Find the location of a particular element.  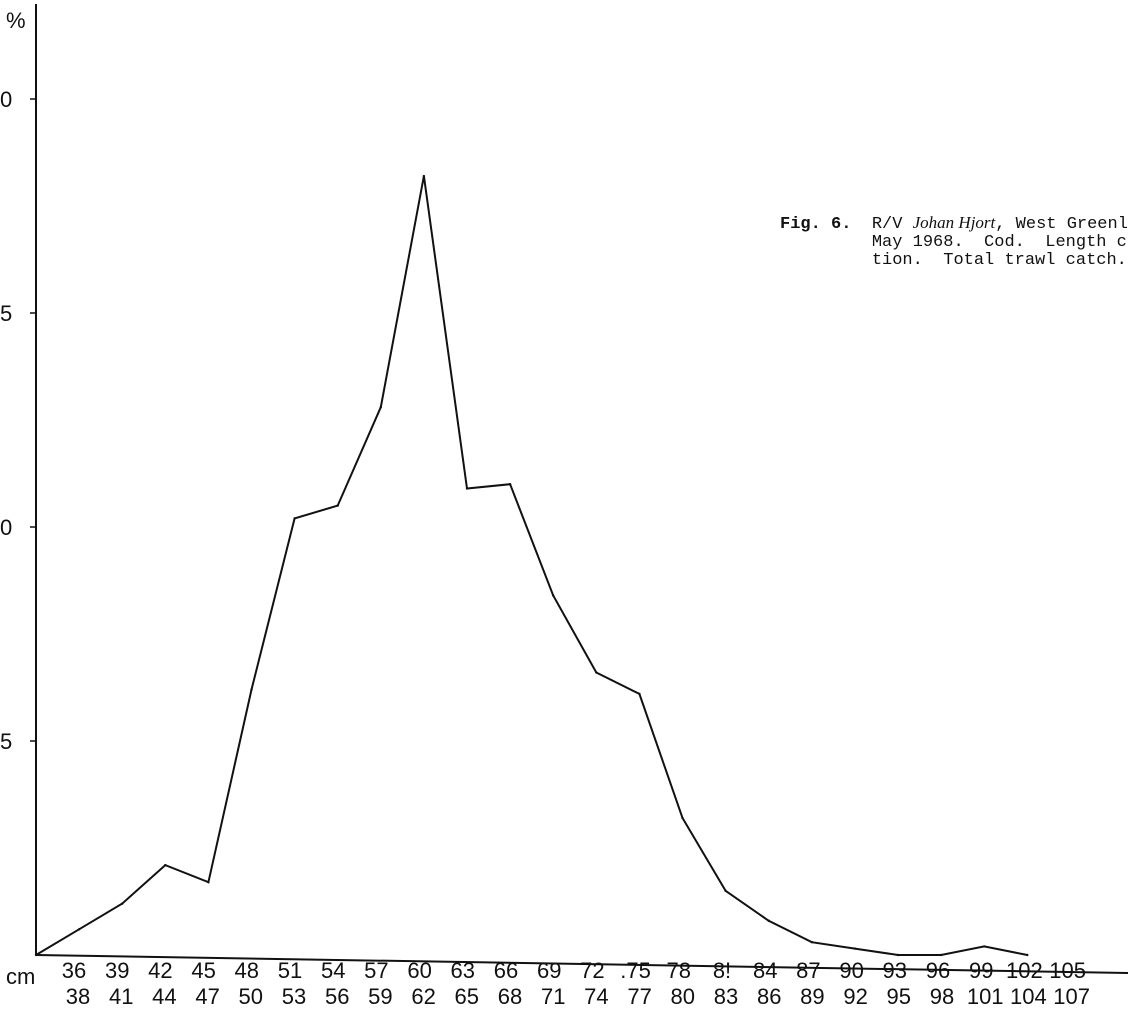

x-tick-label-bottom: 44 is located at coordinates (164, 996).